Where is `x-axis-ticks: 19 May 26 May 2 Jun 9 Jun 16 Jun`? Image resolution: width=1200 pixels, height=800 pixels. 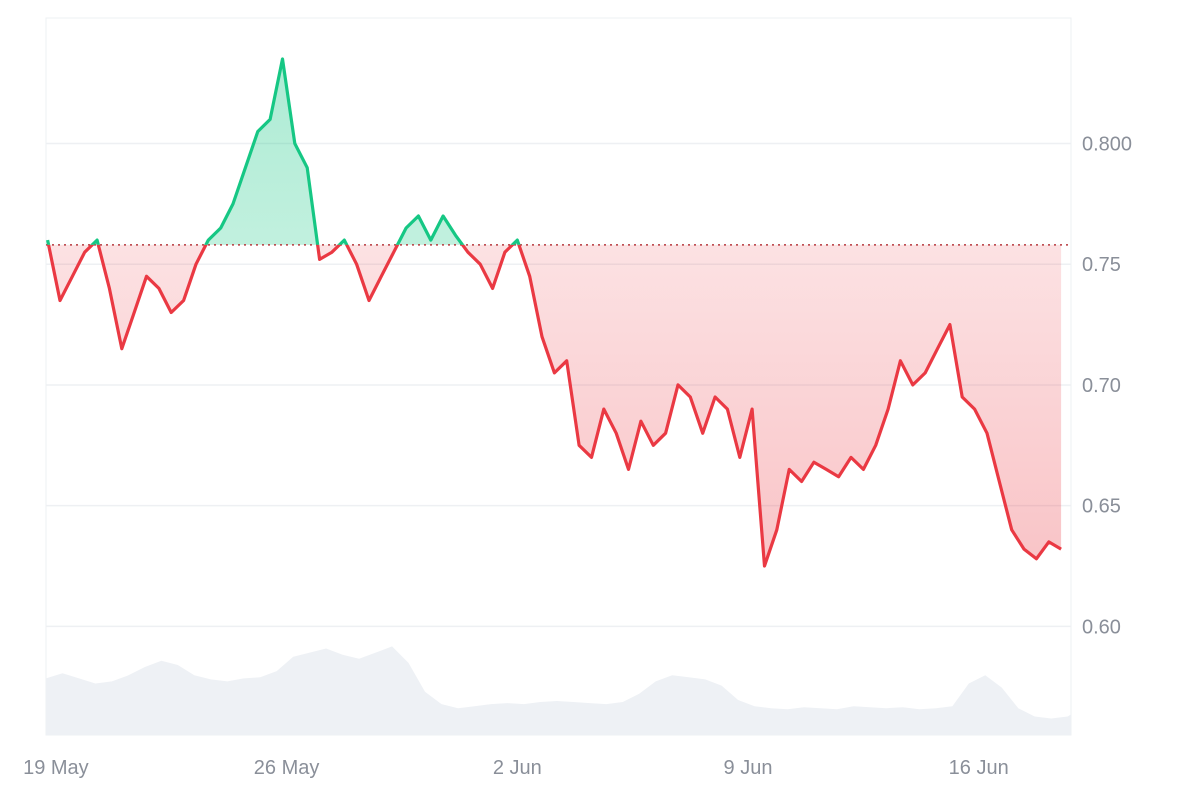
x-axis-ticks: 19 May 26 May 2 Jun 9 Jun 16 Jun is located at coordinates (516, 768).